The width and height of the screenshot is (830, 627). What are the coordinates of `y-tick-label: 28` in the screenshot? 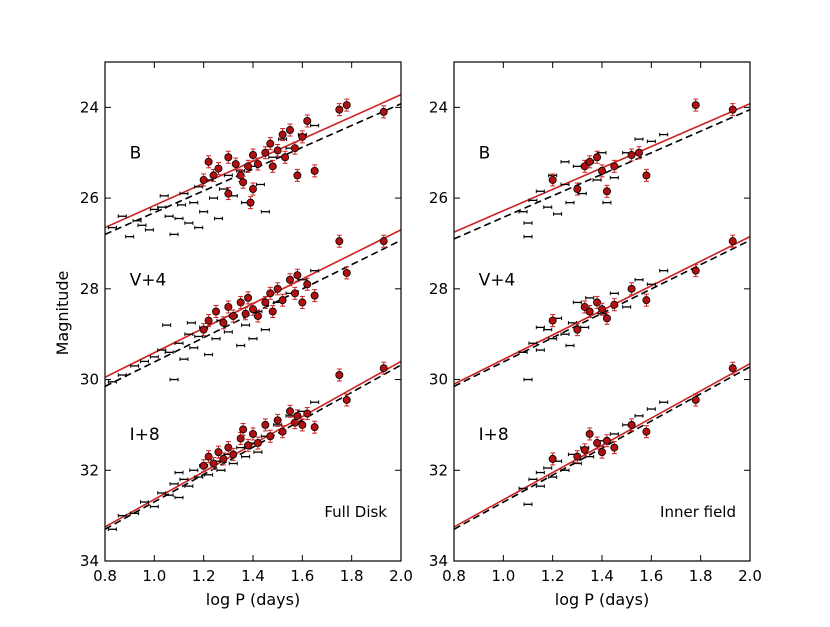 It's located at (89, 289).